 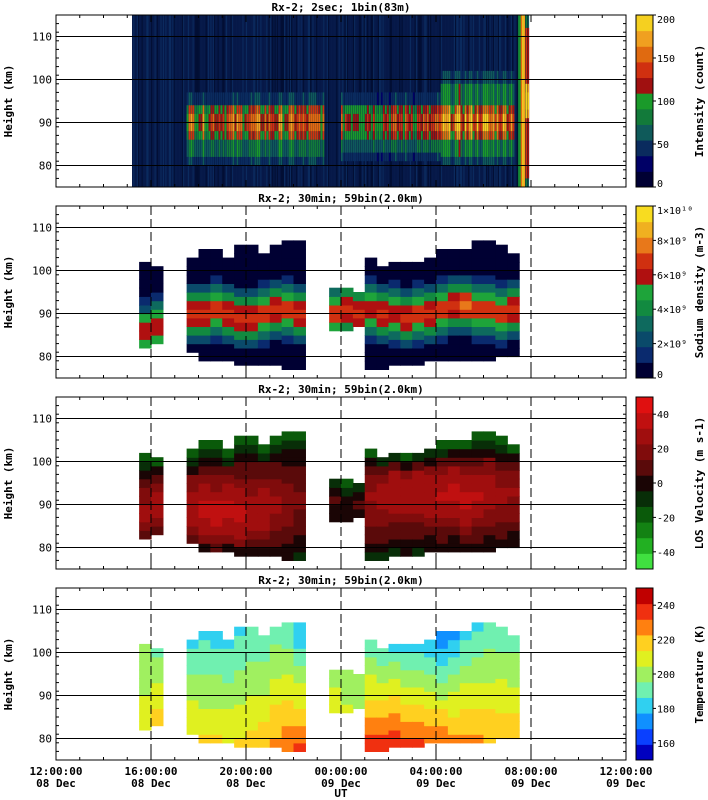 I want to click on x-axis-label: UT, so click(x=341, y=793).